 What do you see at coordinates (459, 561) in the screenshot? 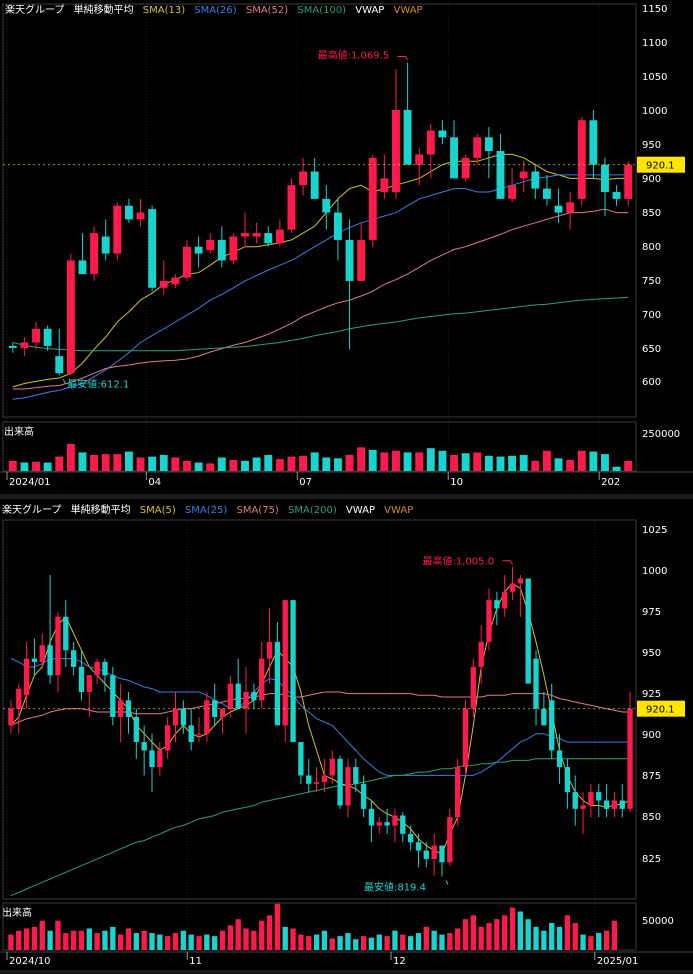
I see `high-annotation: 最高値:1,005.0` at bounding box center [459, 561].